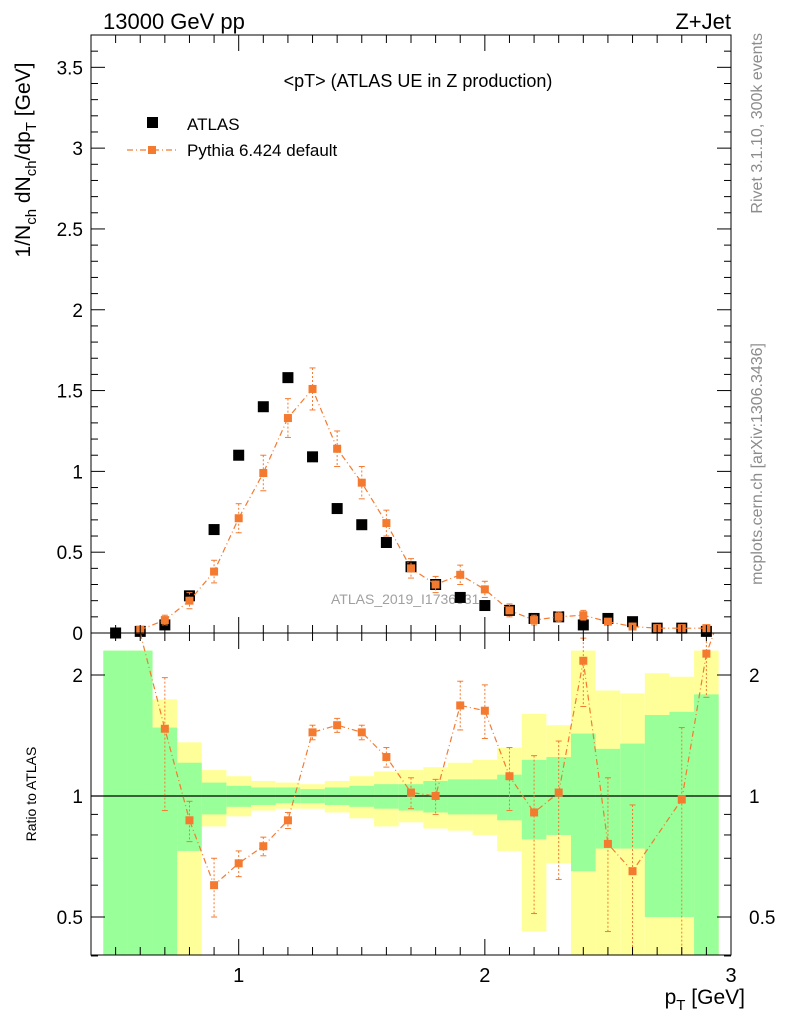 The image size is (786, 1024). Describe the element at coordinates (31, 794) in the screenshot. I see `ratio-ylabel: Ratio to ATLAS` at that location.